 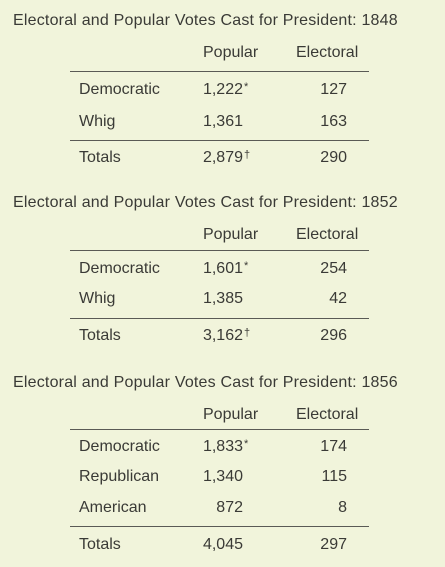 What do you see at coordinates (338, 298) in the screenshot?
I see `electoral-votes: 42` at bounding box center [338, 298].